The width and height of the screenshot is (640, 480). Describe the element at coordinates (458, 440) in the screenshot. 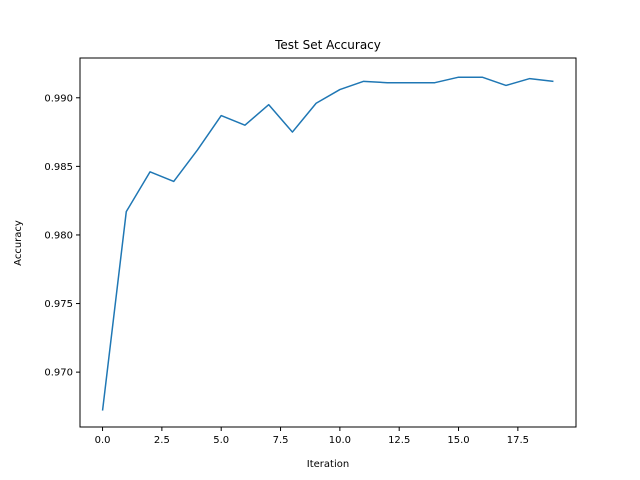

I see `x-tick-label: 15.0` at that location.